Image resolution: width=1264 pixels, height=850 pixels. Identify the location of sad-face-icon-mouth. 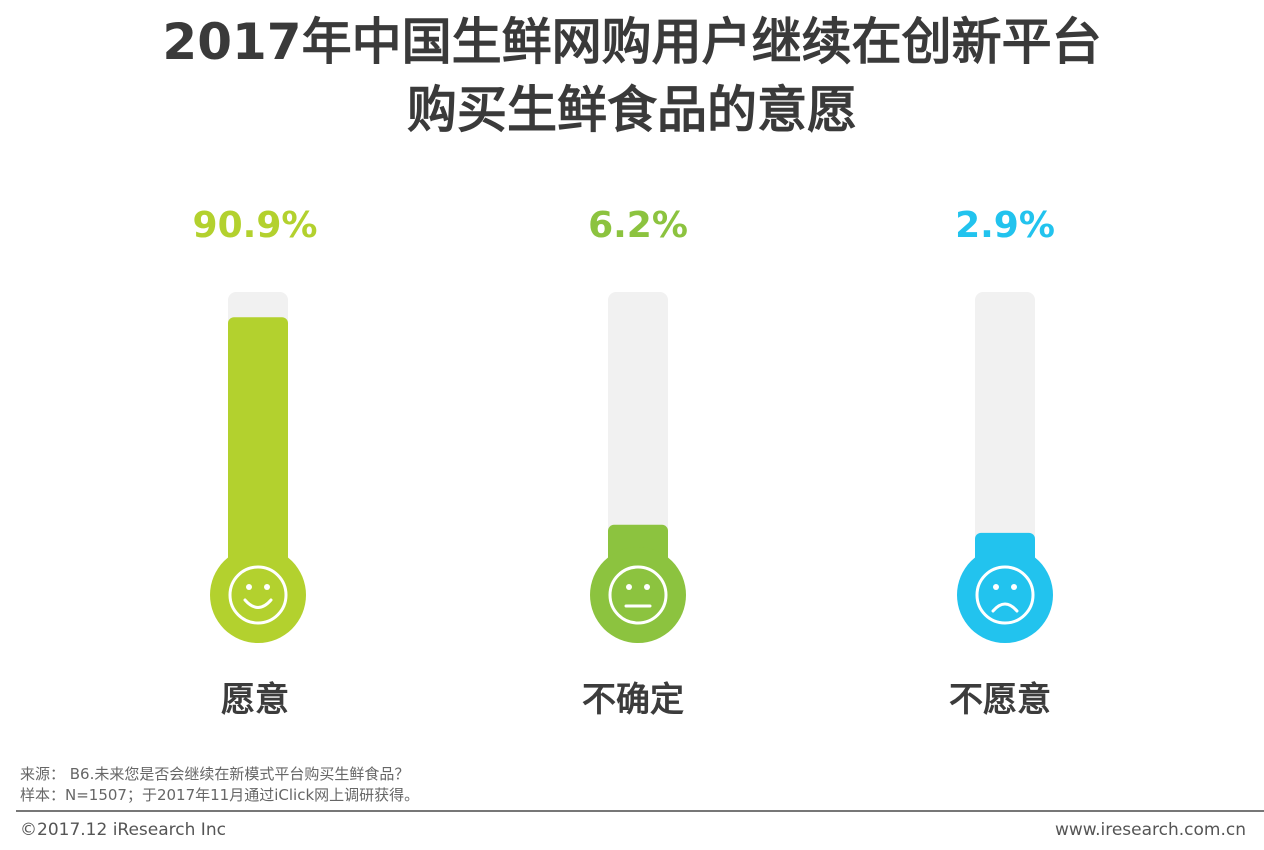
(1005, 607).